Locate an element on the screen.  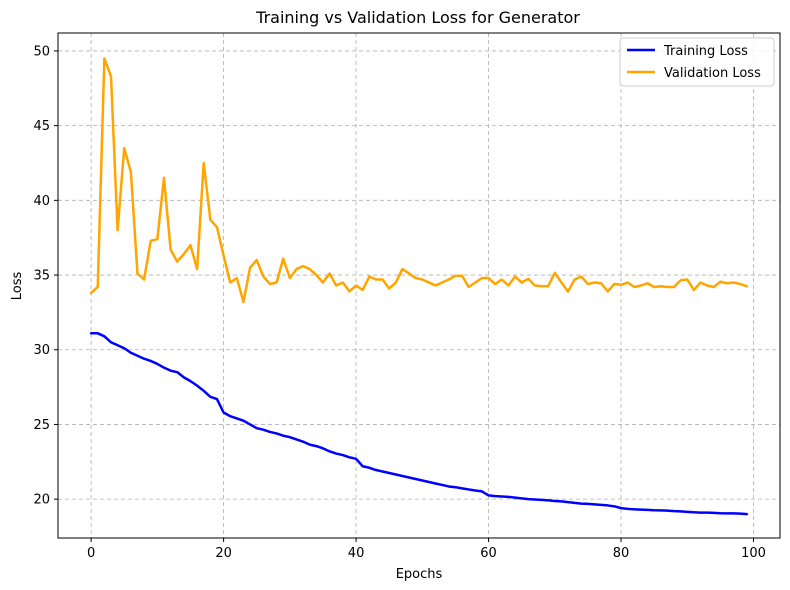
x-tick-label: 80 is located at coordinates (621, 553).